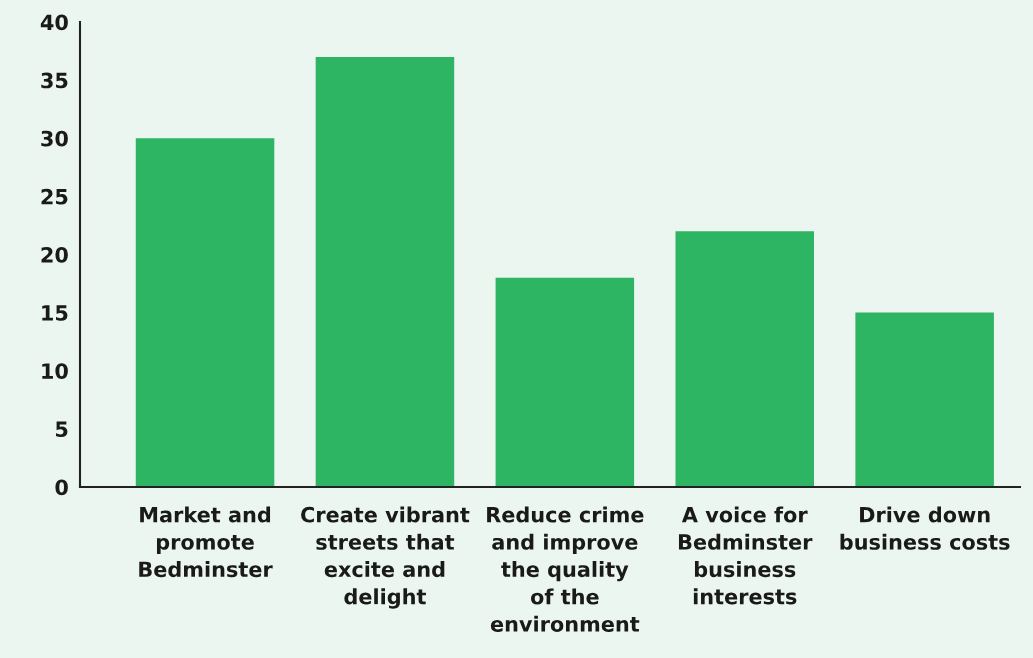 This screenshot has width=1033, height=658. Describe the element at coordinates (62, 429) in the screenshot. I see `y-tick-label: 5` at that location.